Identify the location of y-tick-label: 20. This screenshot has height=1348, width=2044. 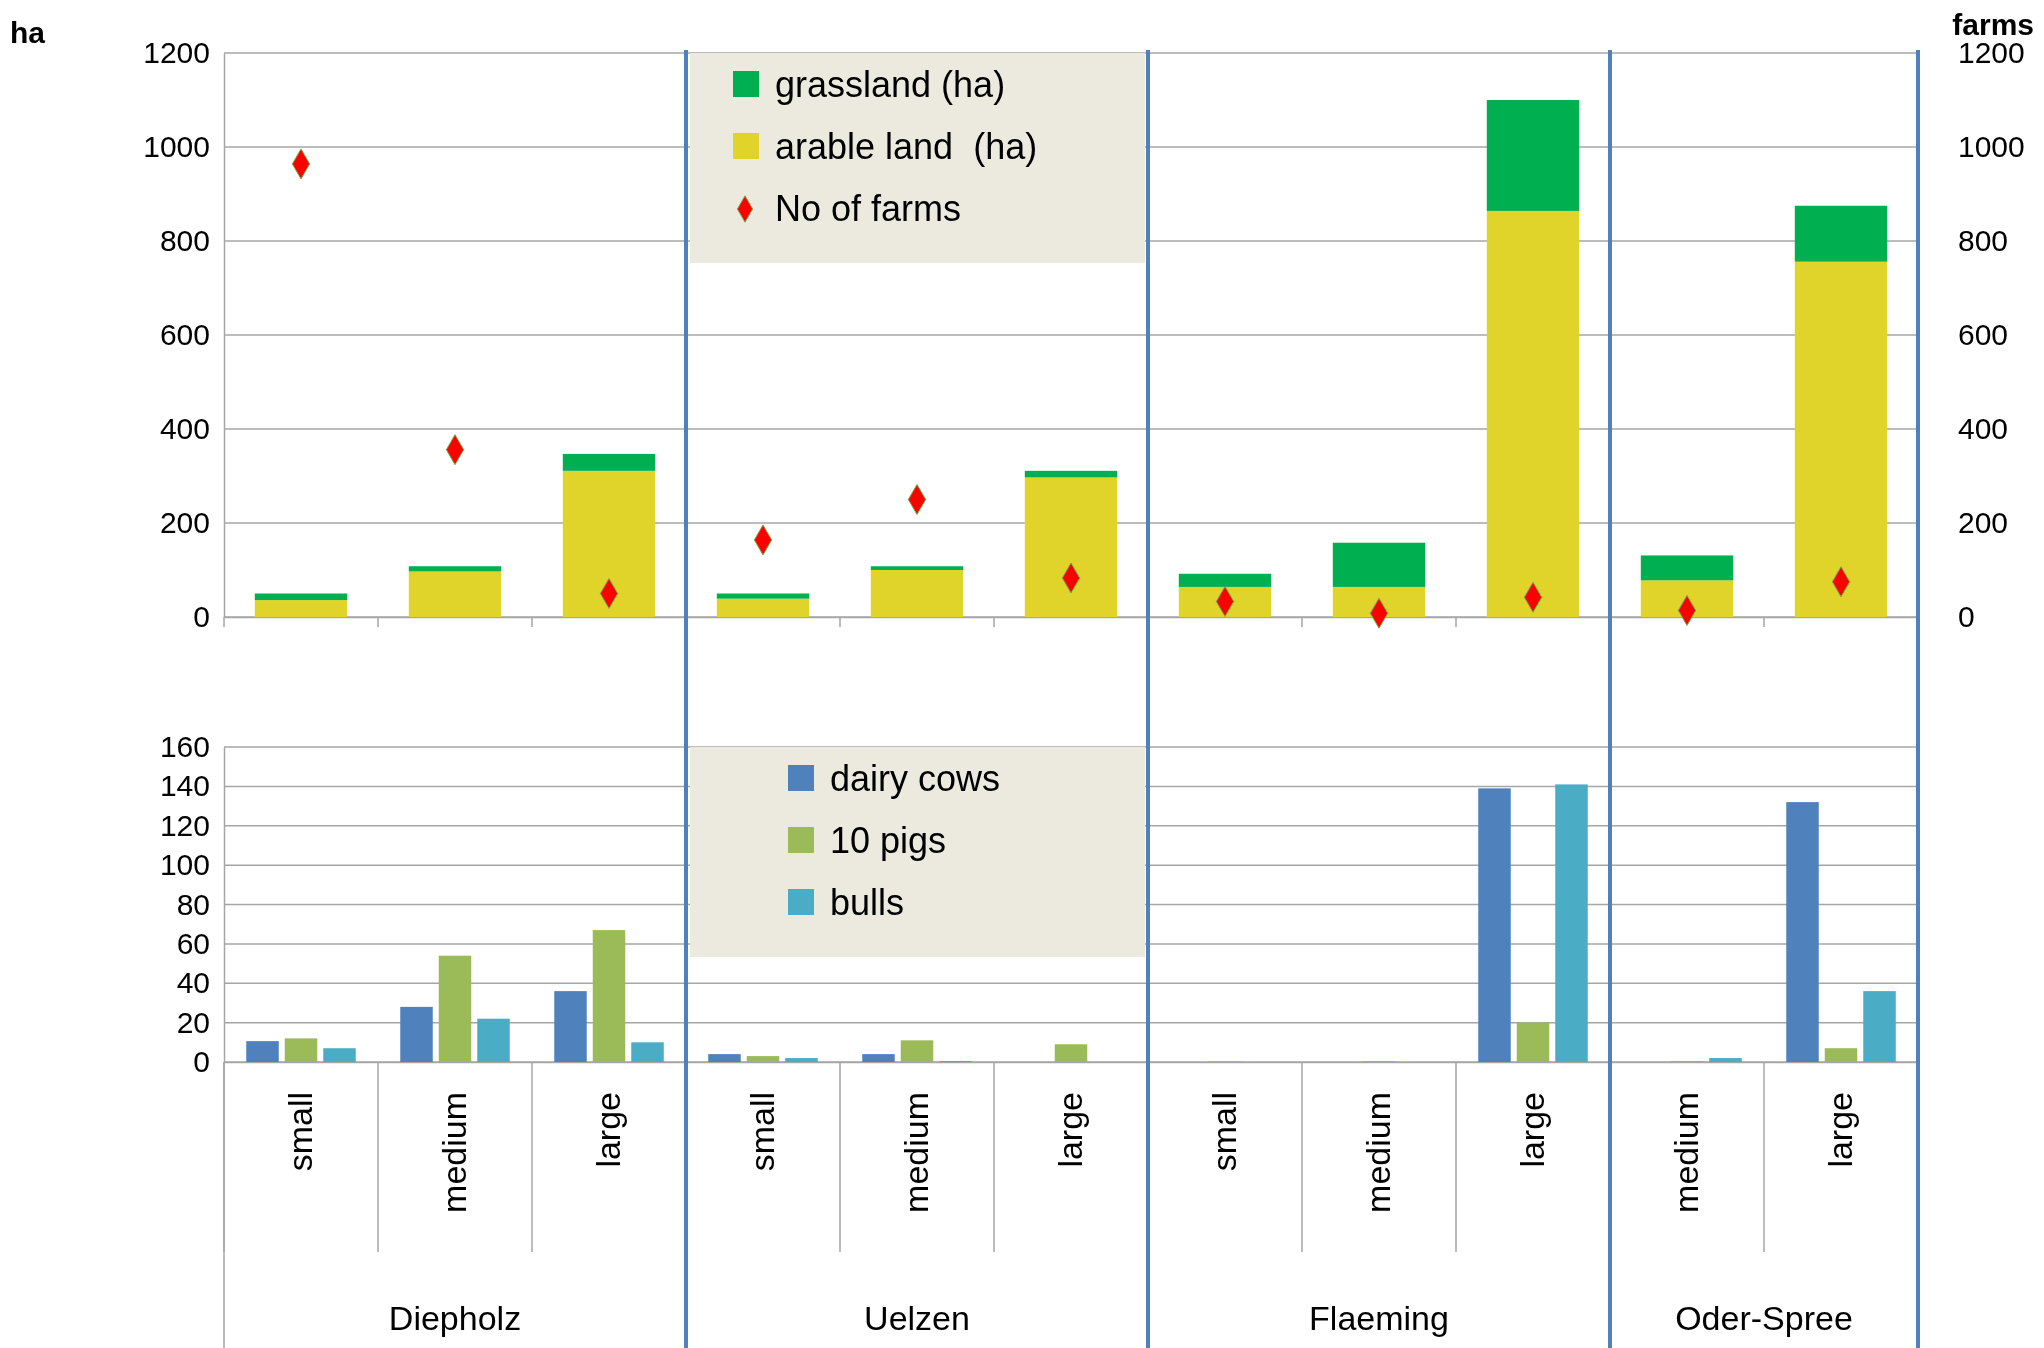
(193, 1022).